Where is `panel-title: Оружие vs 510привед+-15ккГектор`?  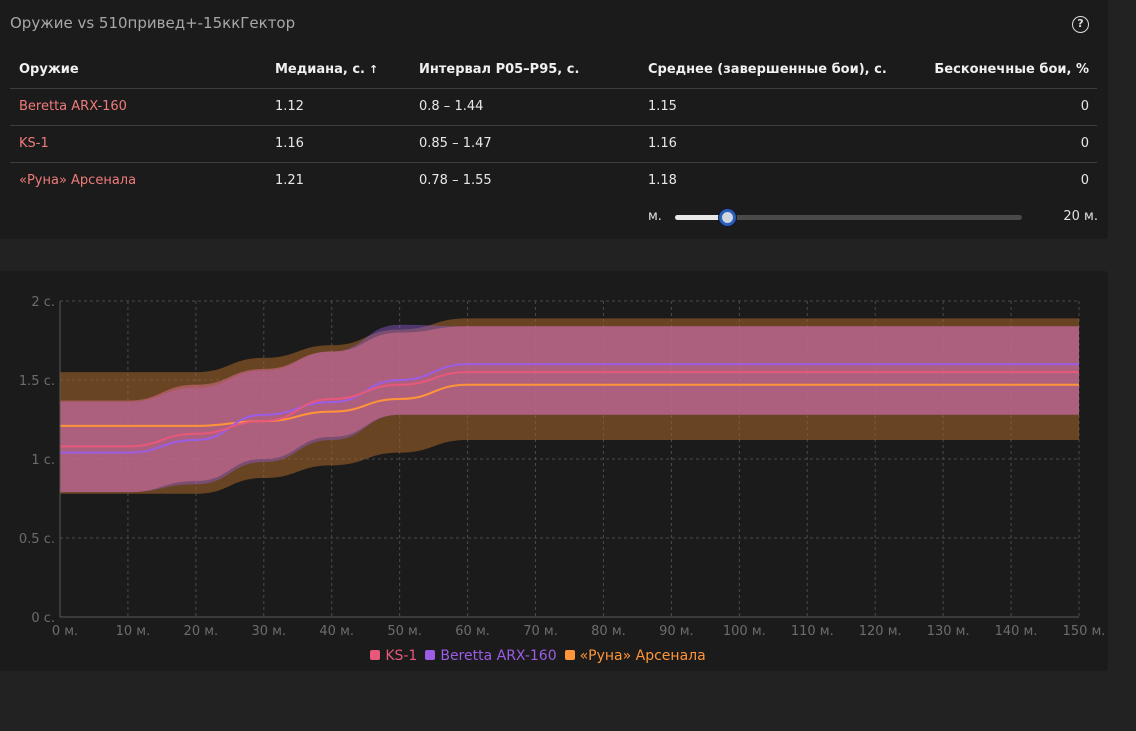
panel-title: Оружие vs 510привед+-15ккГектор is located at coordinates (153, 23).